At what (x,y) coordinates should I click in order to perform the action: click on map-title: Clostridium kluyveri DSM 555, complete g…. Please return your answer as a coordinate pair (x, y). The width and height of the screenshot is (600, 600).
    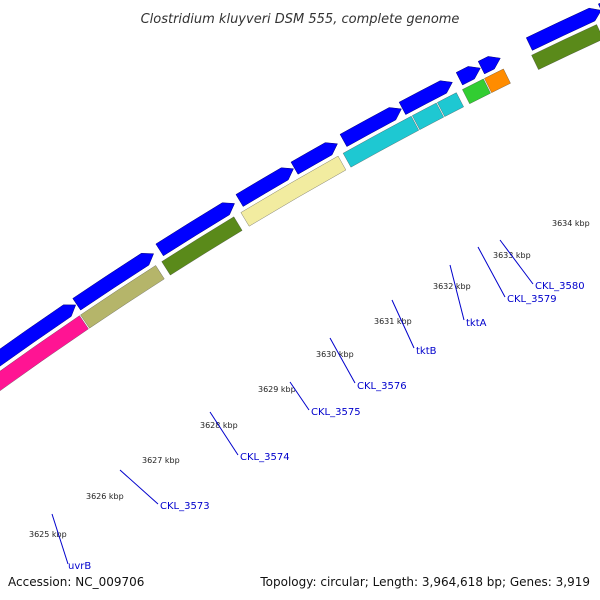
    Looking at the image, I should click on (300, 19).